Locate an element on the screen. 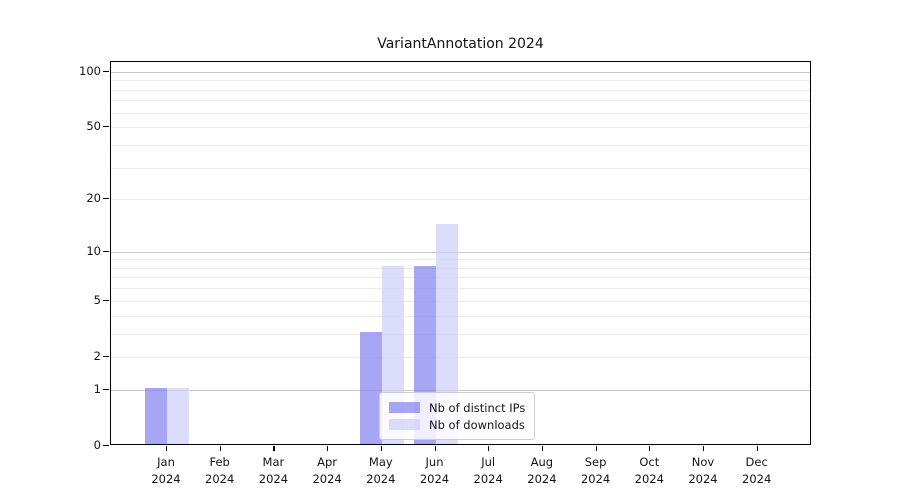  x-tick-label-feb: Feb 2024 is located at coordinates (220, 470).